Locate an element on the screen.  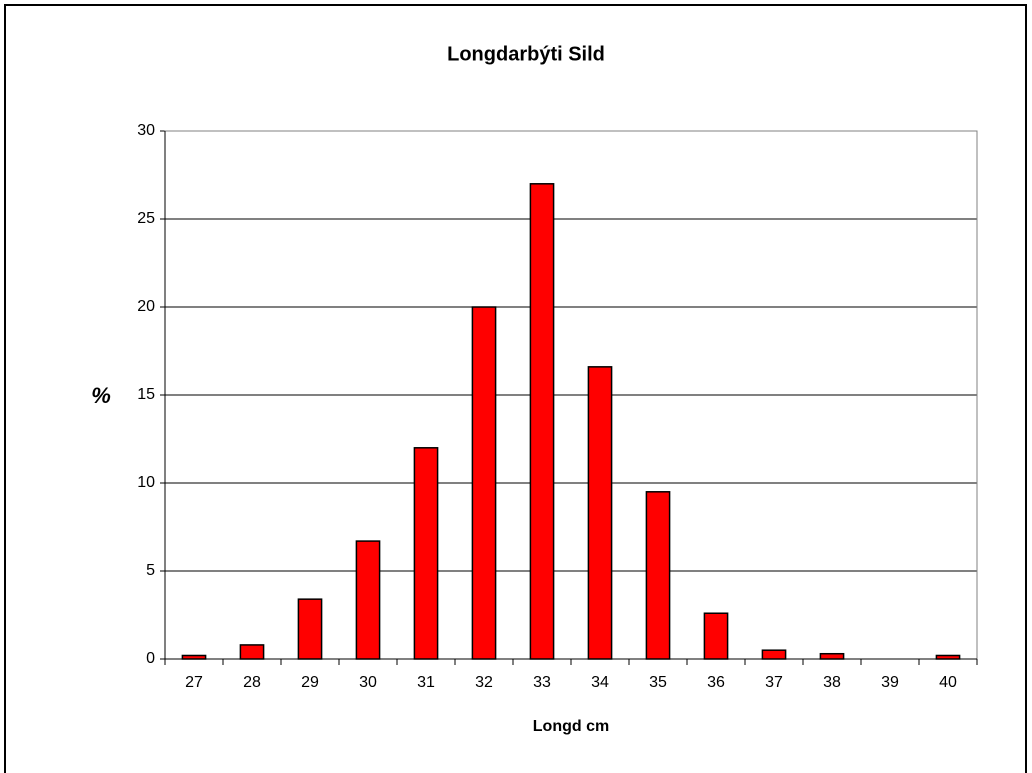
y-tick-label: 0 is located at coordinates (150, 658).